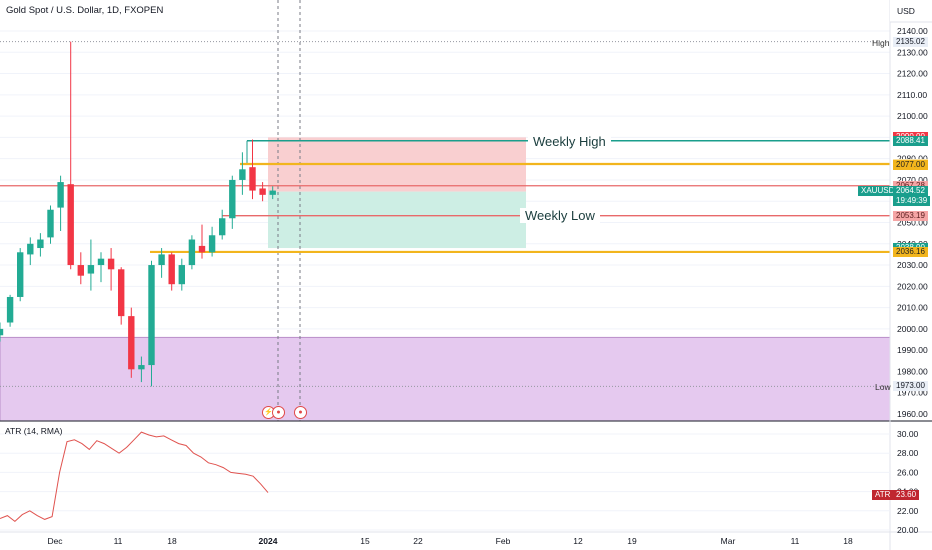  Describe the element at coordinates (912, 52) in the screenshot. I see `price-tick-label: 2130.00` at that location.